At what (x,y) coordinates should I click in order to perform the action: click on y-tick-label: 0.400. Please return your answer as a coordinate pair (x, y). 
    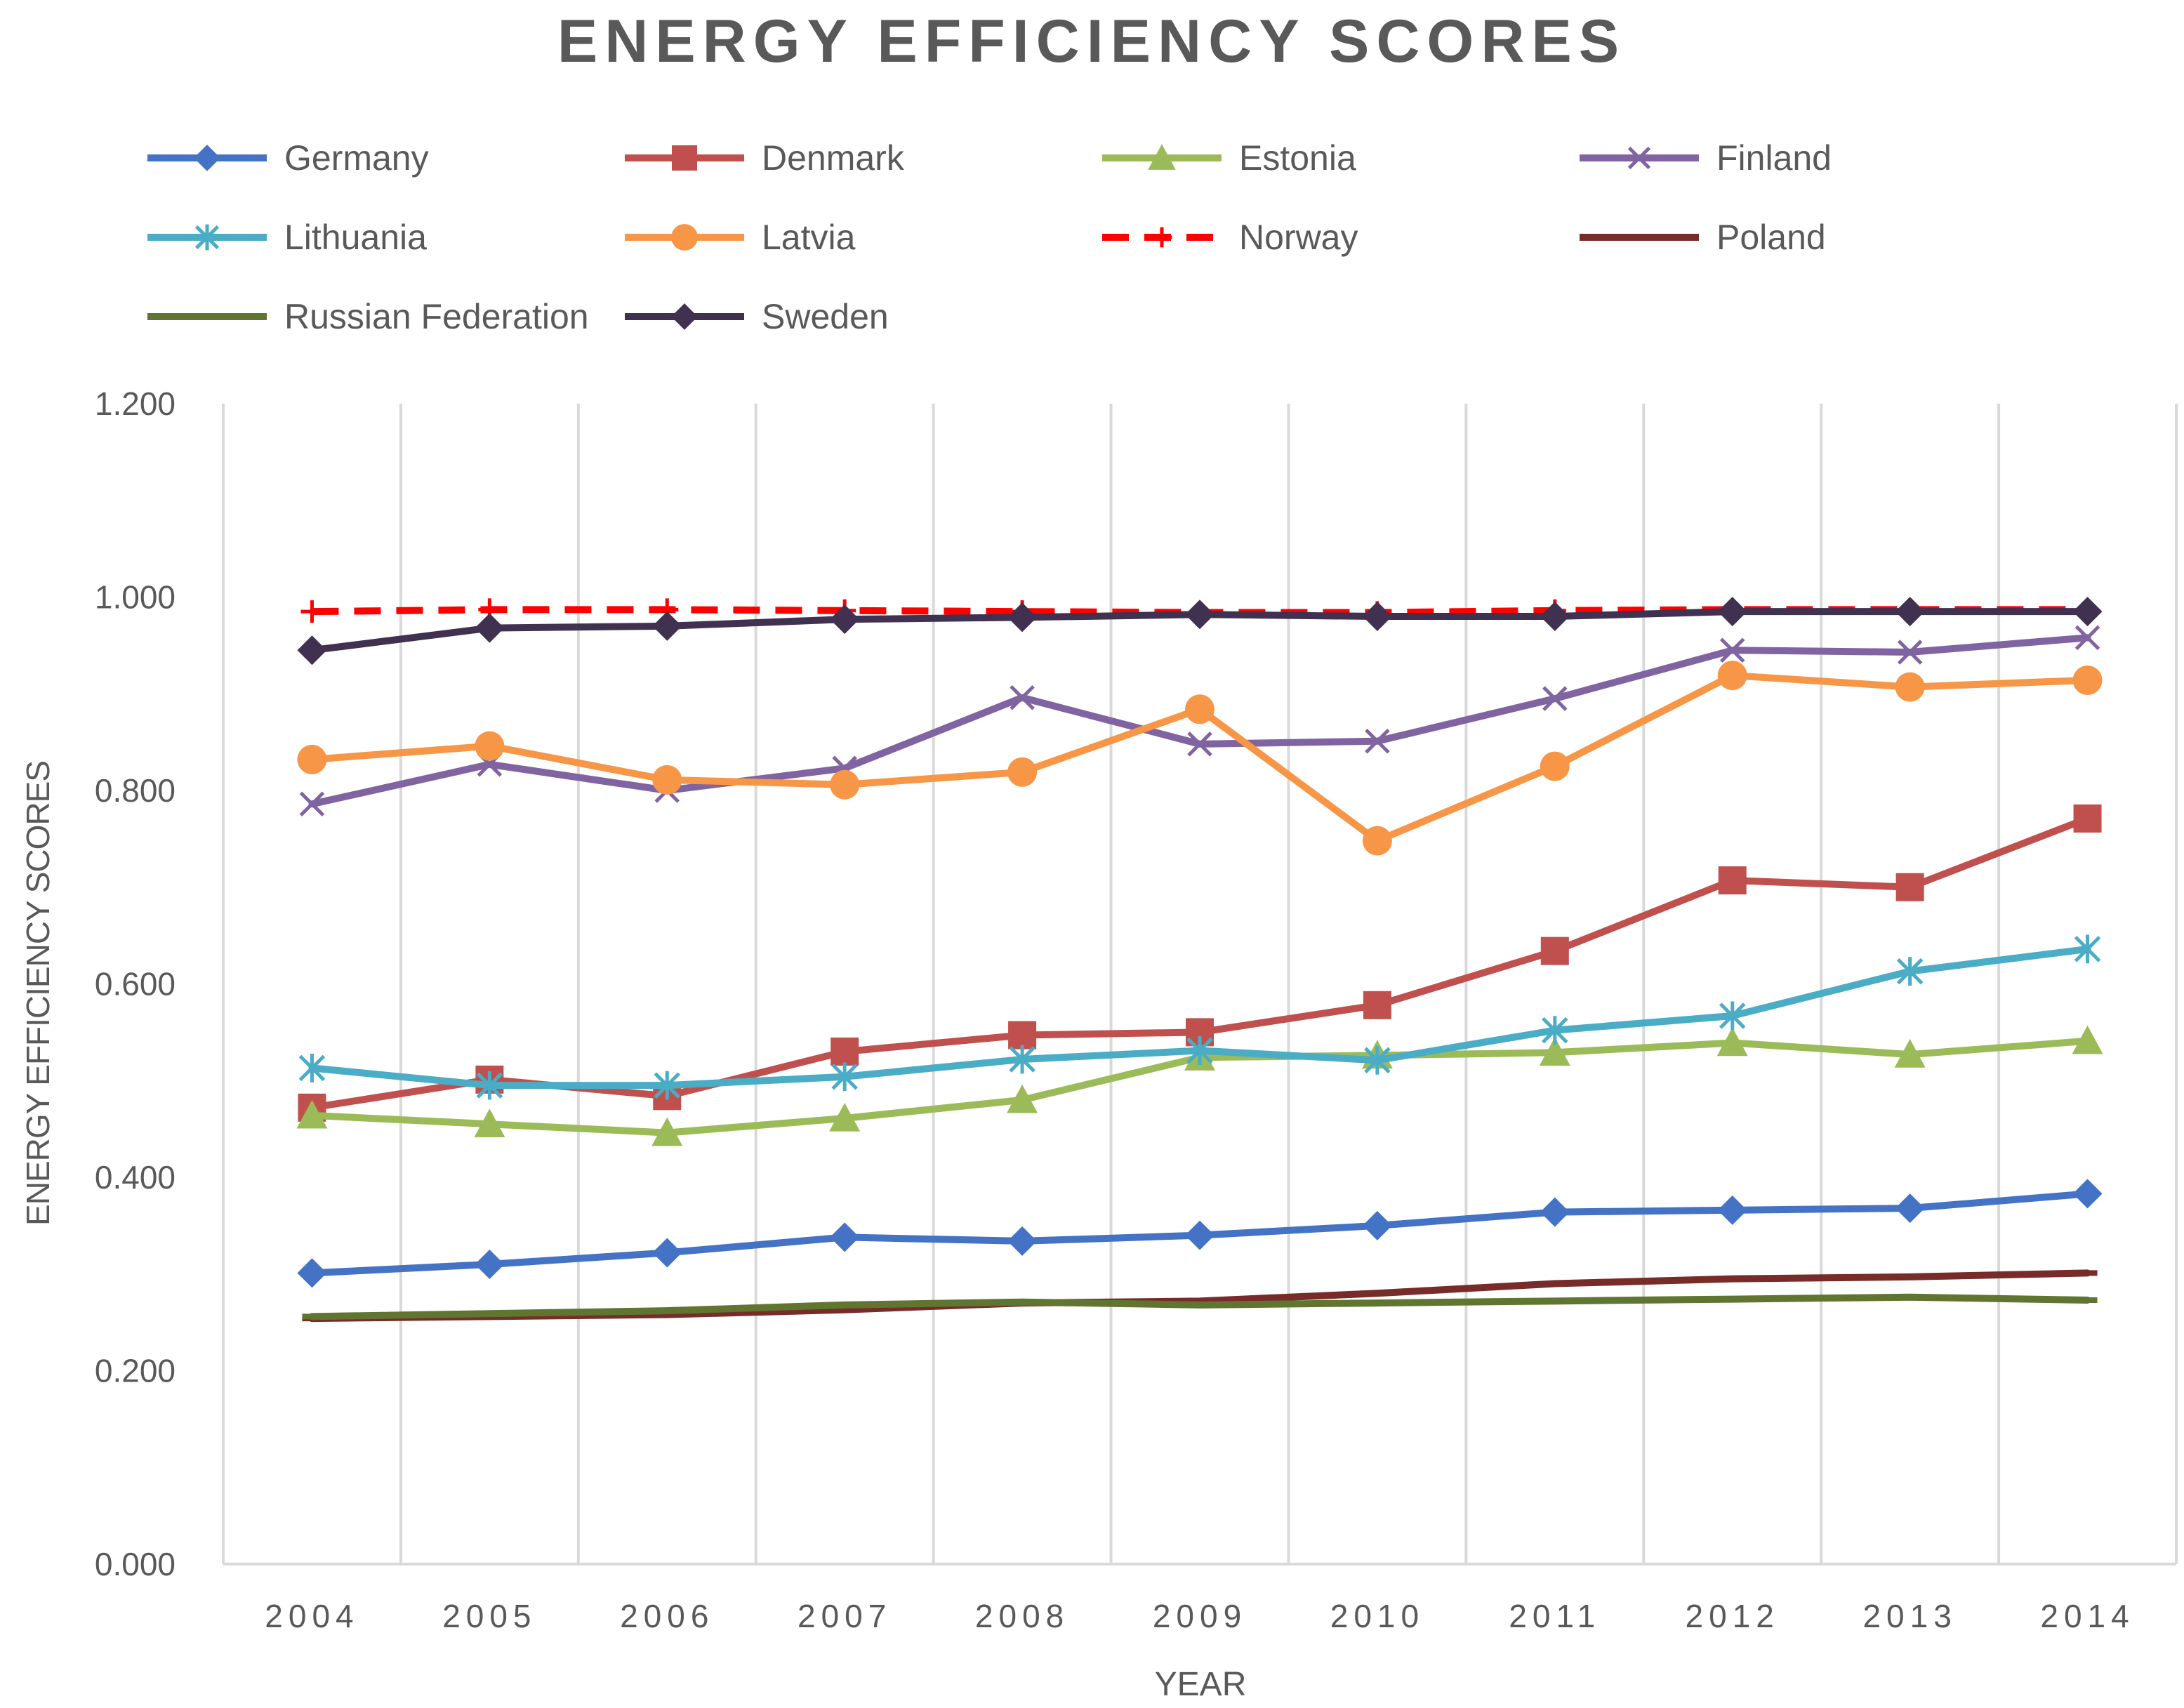
    Looking at the image, I should click on (135, 1177).